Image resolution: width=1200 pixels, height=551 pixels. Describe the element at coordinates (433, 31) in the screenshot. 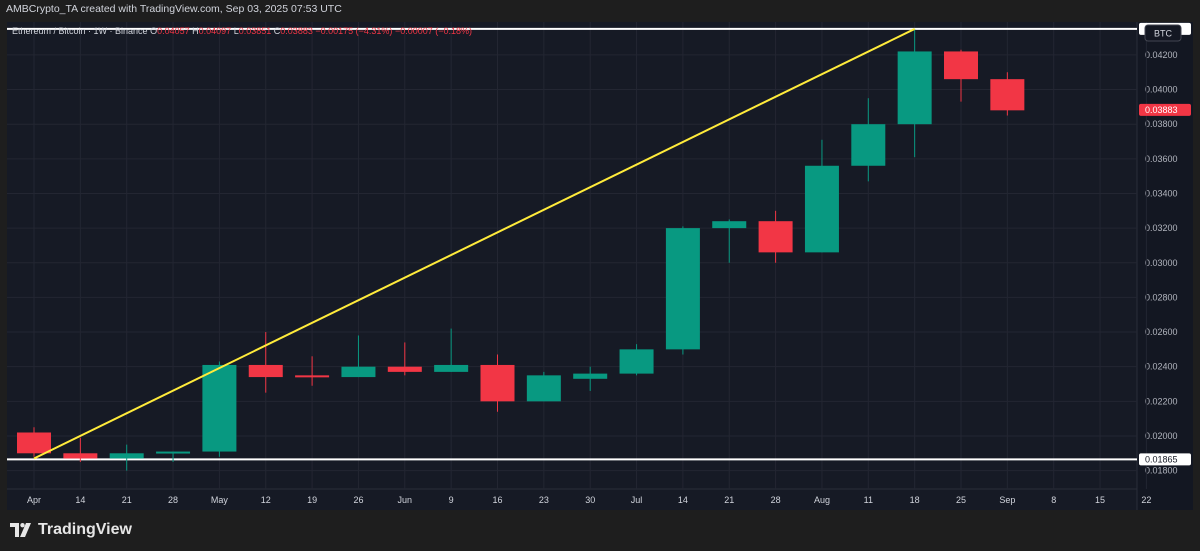

I see `change2-value: −0.00007 (−0.18%)` at that location.